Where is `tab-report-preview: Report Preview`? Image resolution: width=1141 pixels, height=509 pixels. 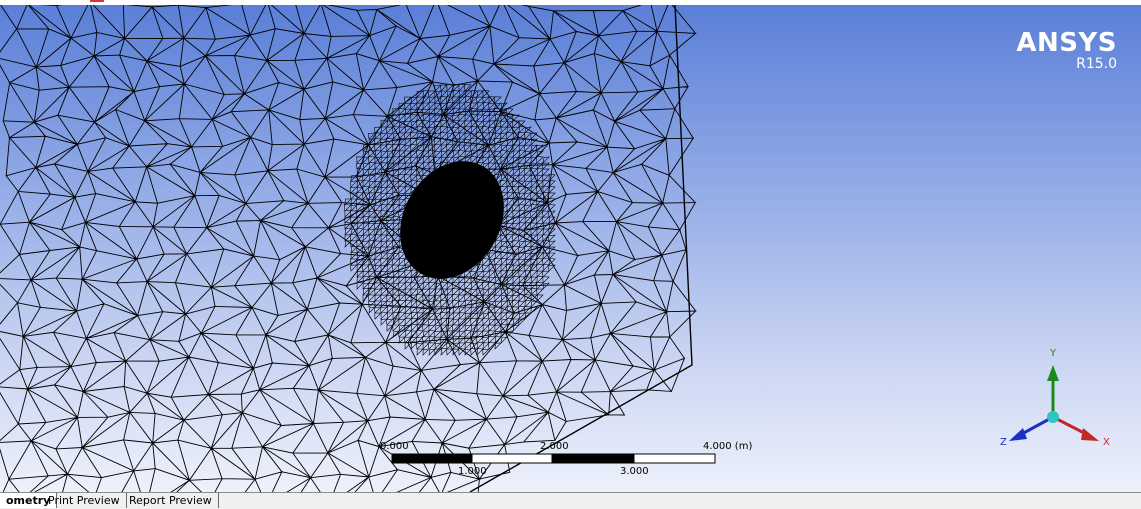 tab-report-preview: Report Preview is located at coordinates (171, 500).